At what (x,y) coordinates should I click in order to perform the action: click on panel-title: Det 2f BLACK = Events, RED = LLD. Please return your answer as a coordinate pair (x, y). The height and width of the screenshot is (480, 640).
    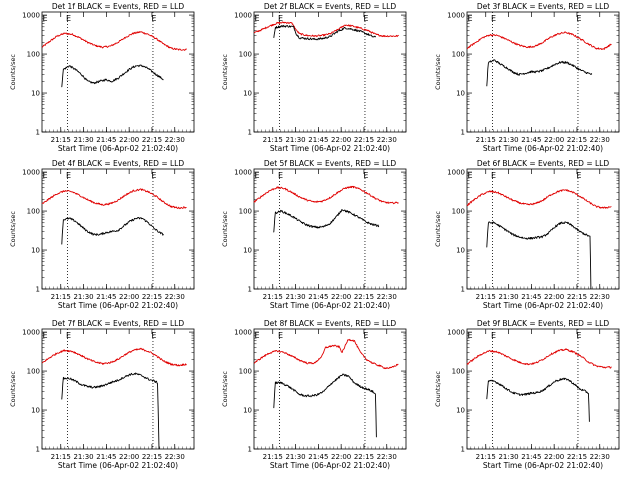
    Looking at the image, I should click on (330, 6).